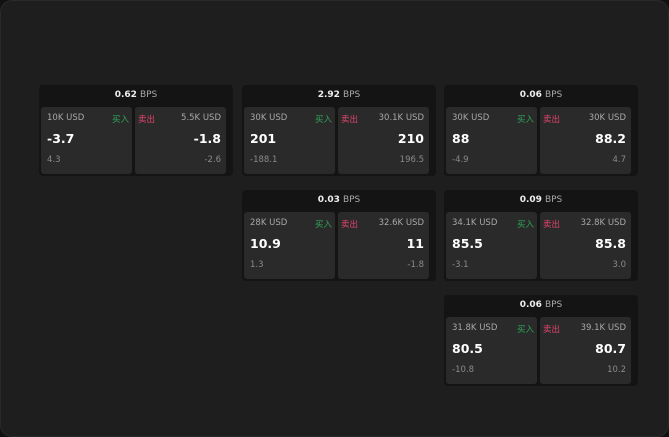 Image resolution: width=669 pixels, height=437 pixels. I want to click on buy-price: 10.9, so click(265, 243).